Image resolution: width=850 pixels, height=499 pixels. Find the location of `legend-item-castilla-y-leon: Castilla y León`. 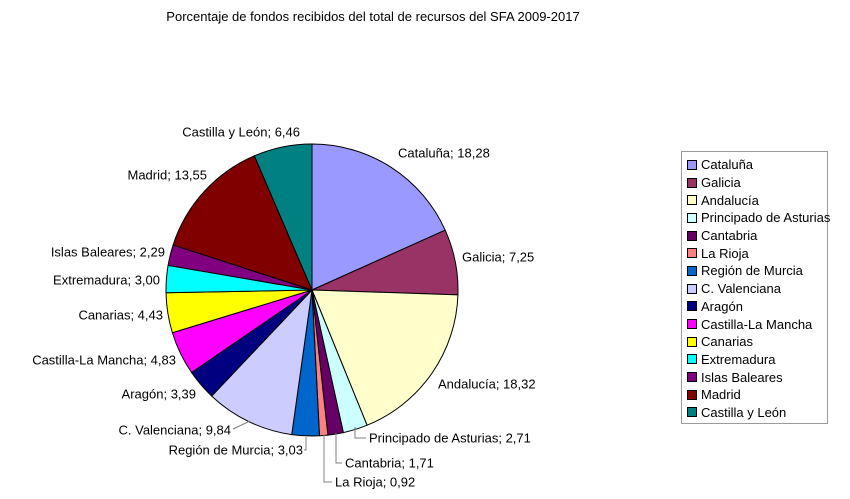

legend-item-castilla-y-leon: Castilla y León is located at coordinates (757, 413).